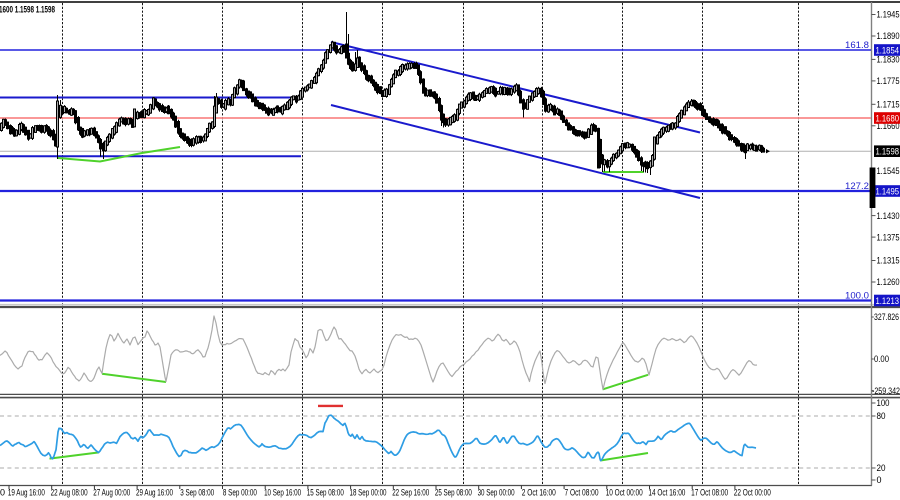 The image size is (900, 500). I want to click on svg-text: 1.1890, so click(888, 36).